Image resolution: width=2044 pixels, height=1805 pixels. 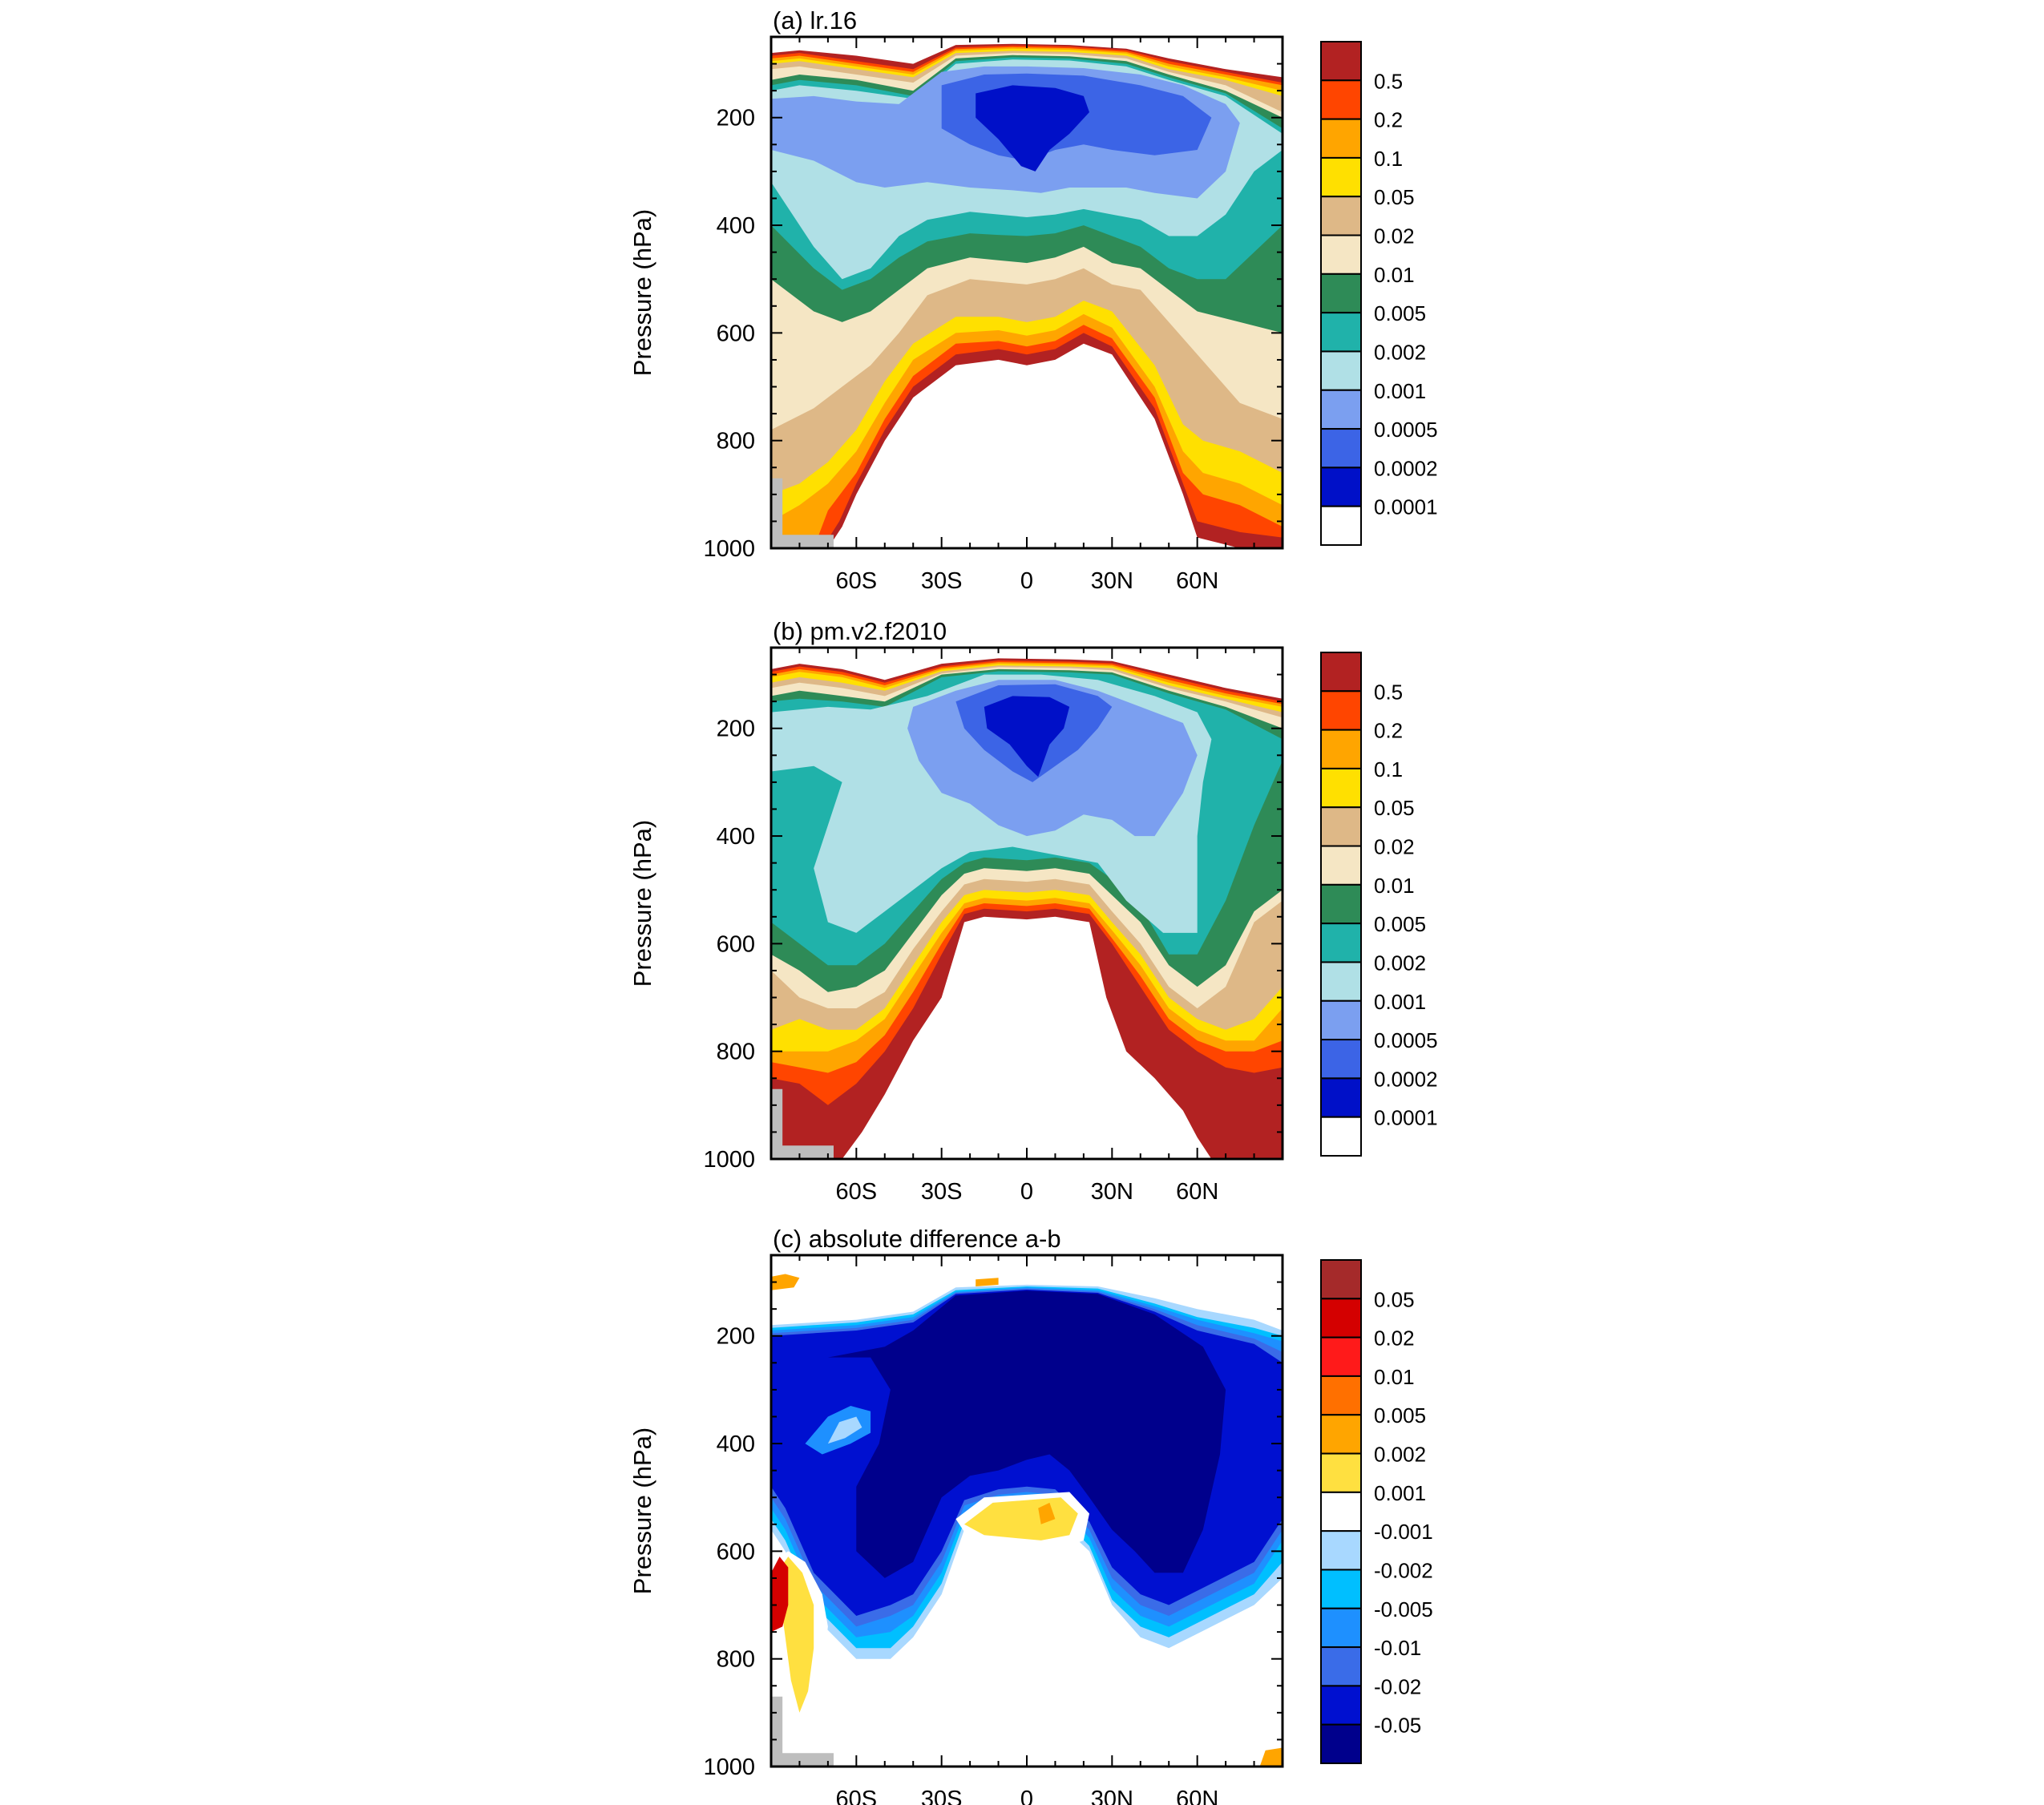 What do you see at coordinates (1403, 1532) in the screenshot?
I see `colorbar-label: -0.001` at bounding box center [1403, 1532].